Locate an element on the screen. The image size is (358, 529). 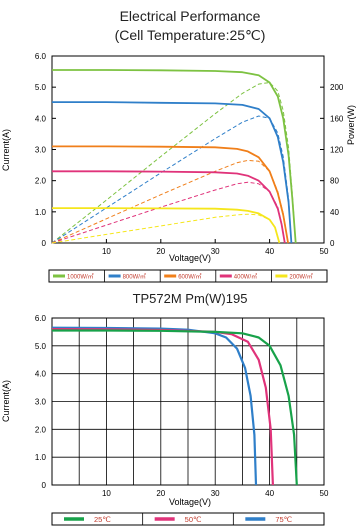
chart1-x-tick-label: 40 is located at coordinates (269, 251).